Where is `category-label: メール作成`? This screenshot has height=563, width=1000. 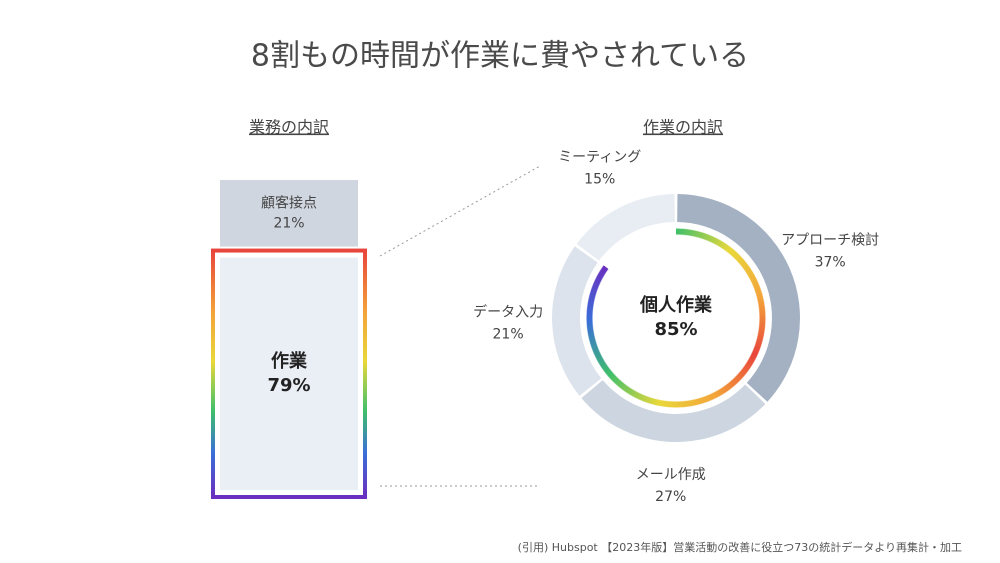
category-label: メール作成 is located at coordinates (671, 475).